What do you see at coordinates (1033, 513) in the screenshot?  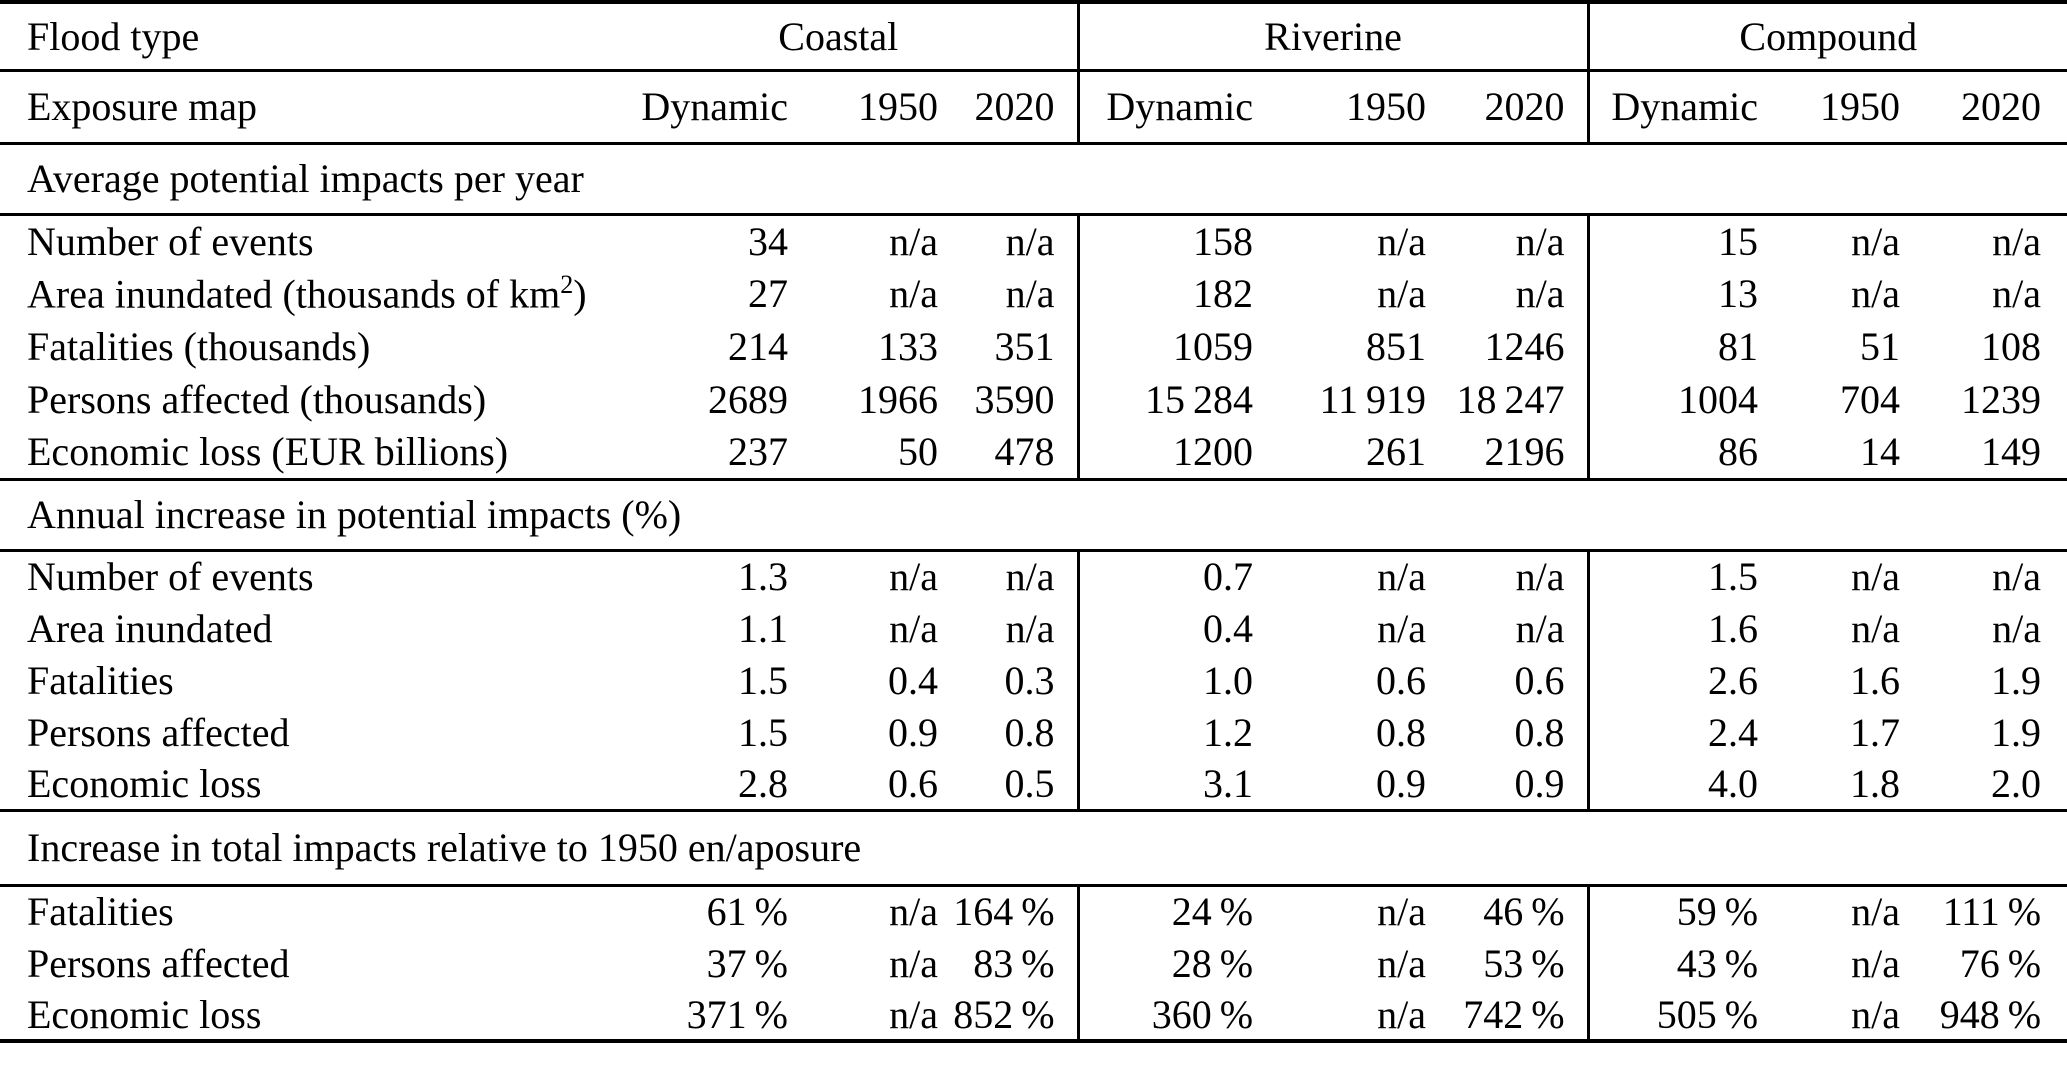 I see `section-header-row: Annual increase in potential impacts (%)` at bounding box center [1033, 513].